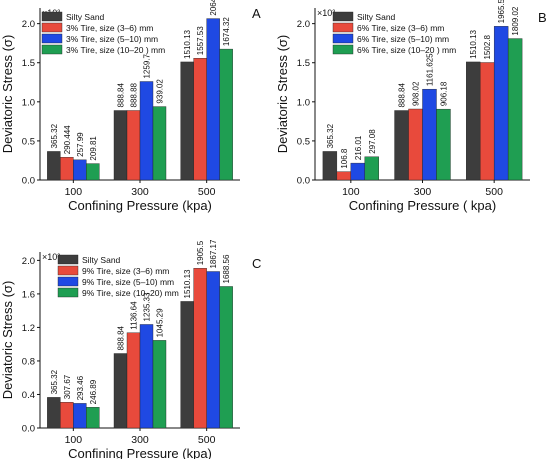 This screenshot has width=550, height=459. I want to click on data-label: 1965.54, so click(501, 11).